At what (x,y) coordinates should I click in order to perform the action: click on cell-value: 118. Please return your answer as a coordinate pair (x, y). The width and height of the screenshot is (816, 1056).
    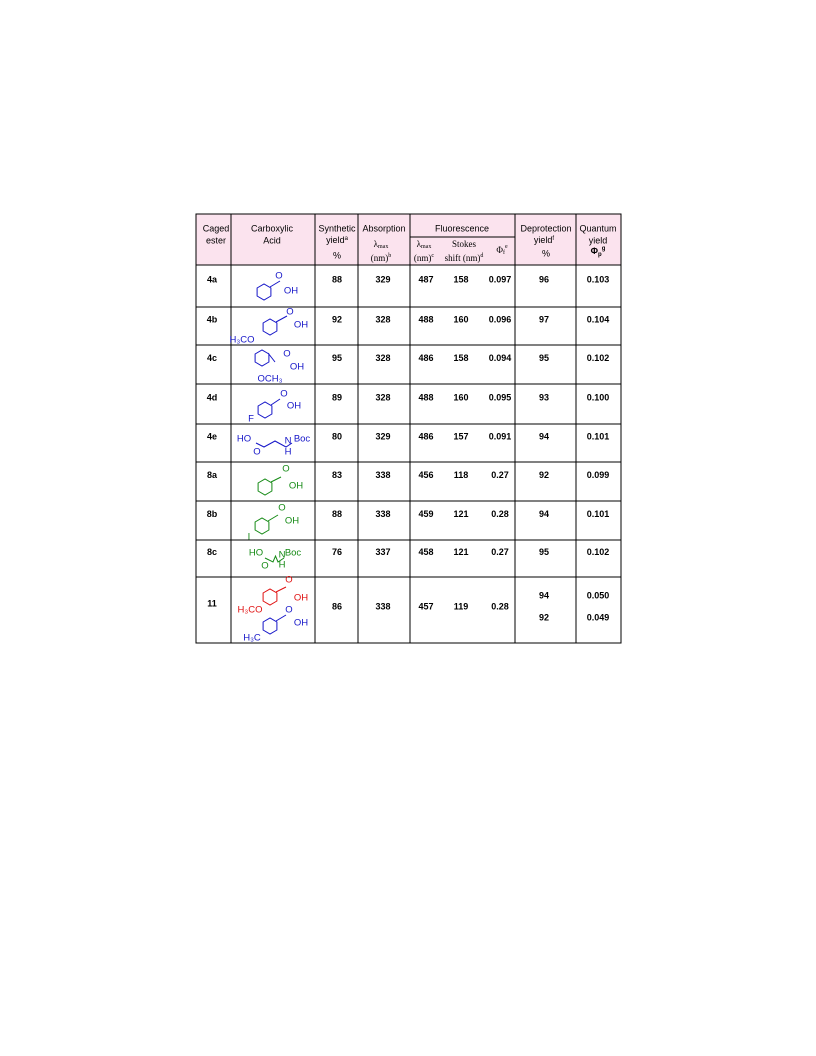
    Looking at the image, I should click on (461, 475).